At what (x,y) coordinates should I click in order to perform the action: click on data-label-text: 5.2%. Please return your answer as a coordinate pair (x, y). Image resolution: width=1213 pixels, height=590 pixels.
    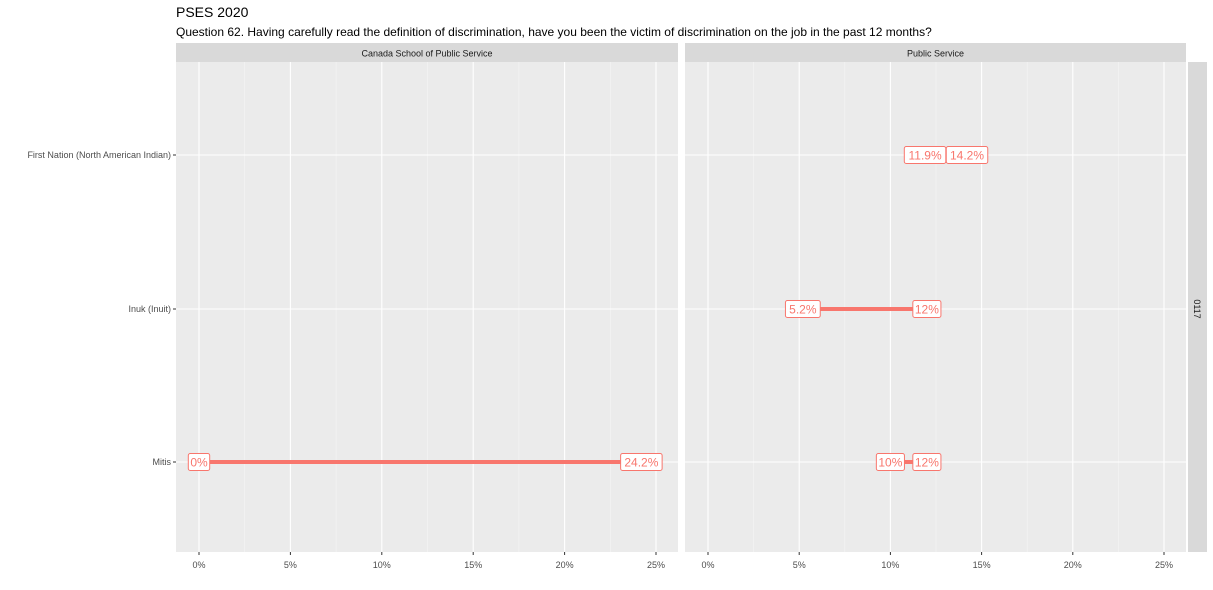
    Looking at the image, I should click on (803, 309).